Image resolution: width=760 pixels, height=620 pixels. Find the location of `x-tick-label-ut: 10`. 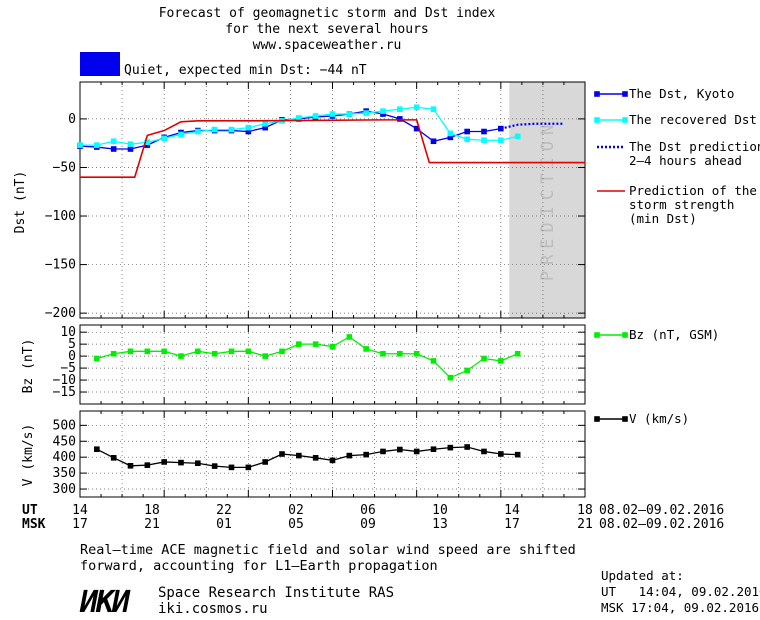

x-tick-label-ut: 10 is located at coordinates (440, 510).